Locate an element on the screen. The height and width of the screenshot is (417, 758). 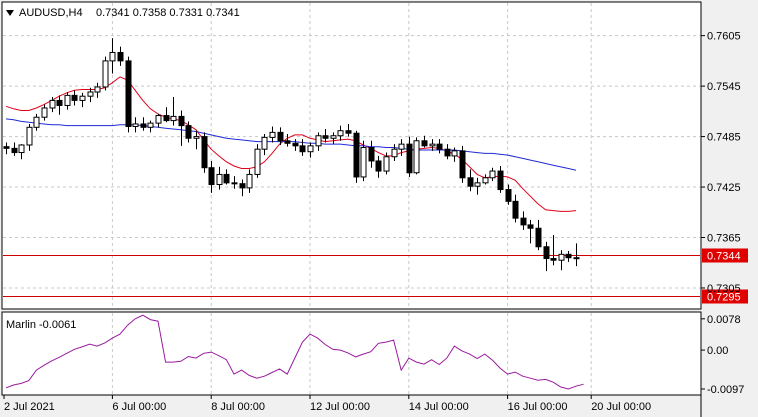
price-tick-label: 0.7605 is located at coordinates (724, 37).